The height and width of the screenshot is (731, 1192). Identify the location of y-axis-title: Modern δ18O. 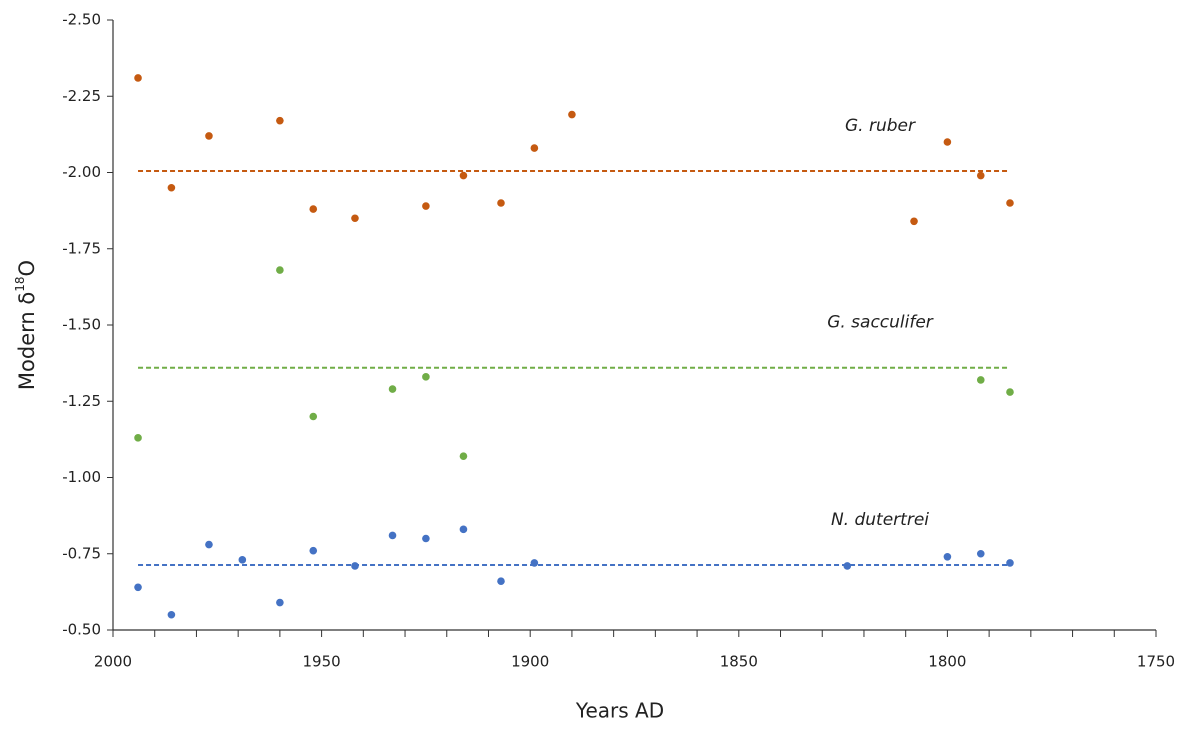
(26, 325).